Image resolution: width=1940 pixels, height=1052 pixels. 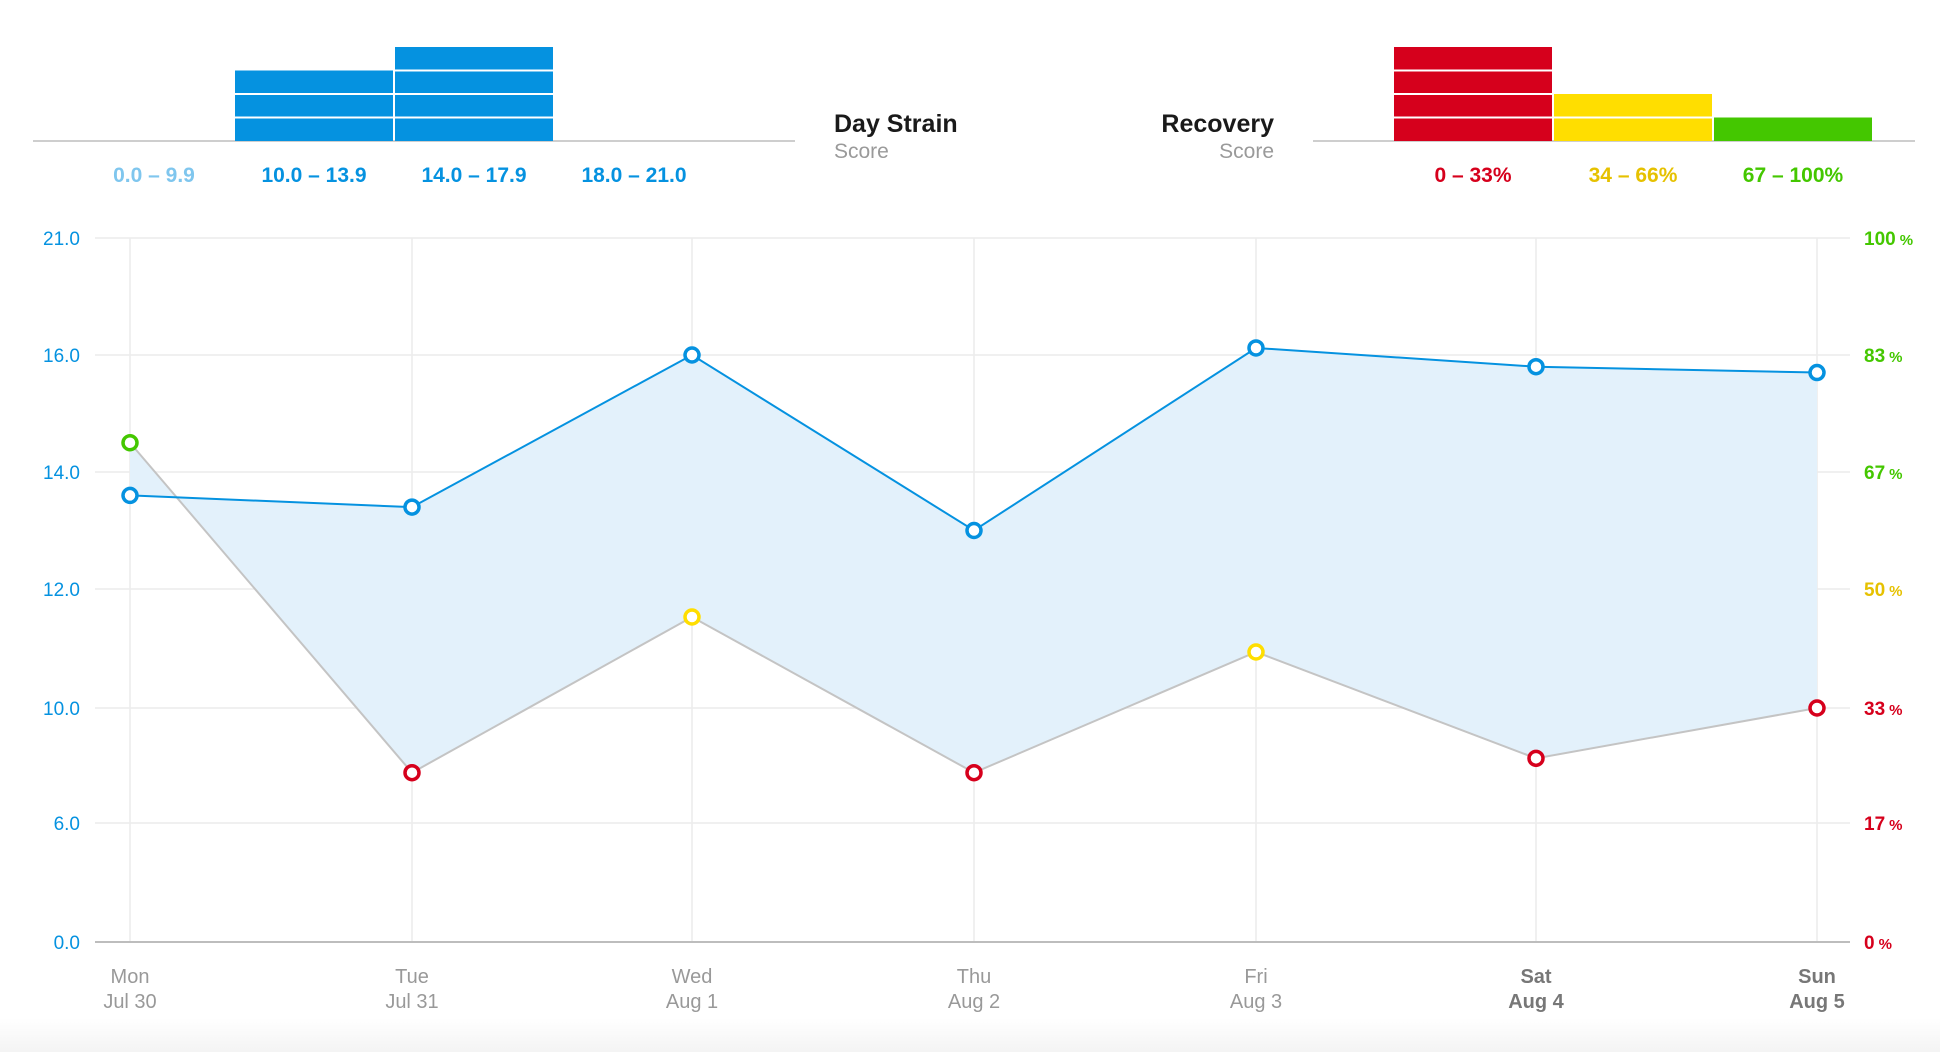 I want to click on x-axis-date-label: Aug 2, so click(x=974, y=1002).